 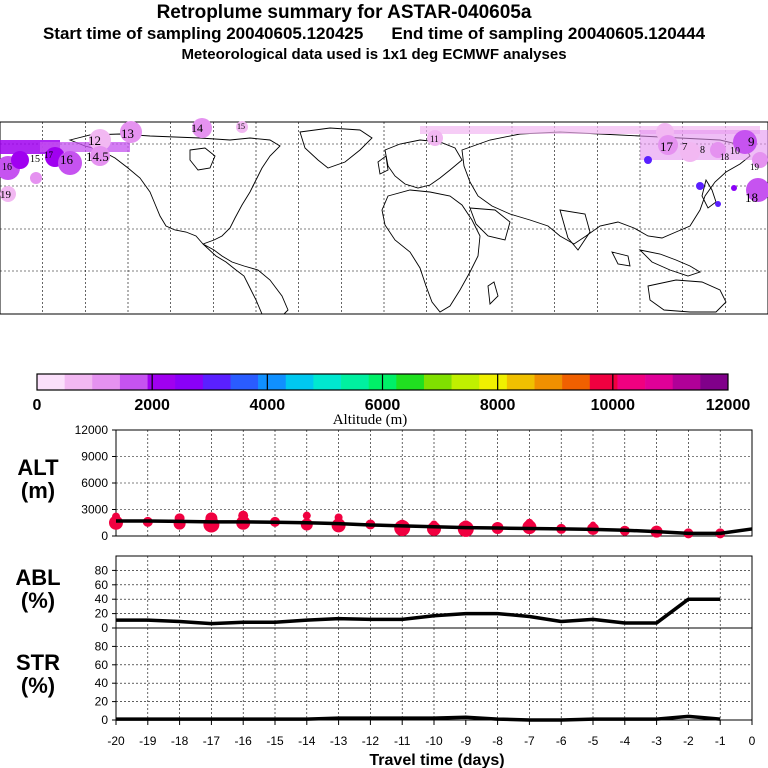 What do you see at coordinates (434, 741) in the screenshot?
I see `x-tick-label: -10` at bounding box center [434, 741].